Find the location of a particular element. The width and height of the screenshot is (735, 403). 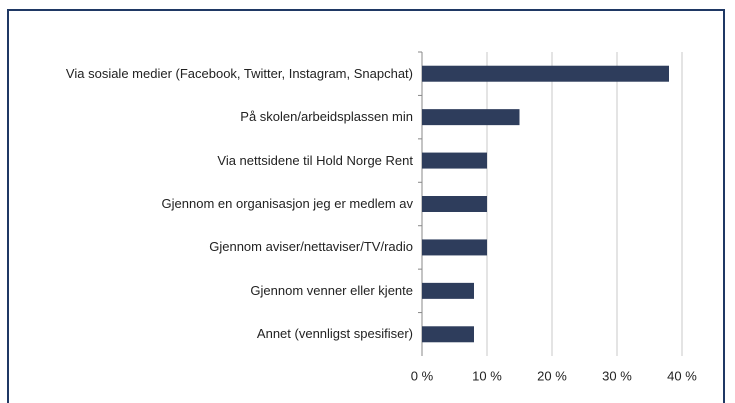

y-tick-label: Via nettsidene til Hold Norge Rent is located at coordinates (315, 160).